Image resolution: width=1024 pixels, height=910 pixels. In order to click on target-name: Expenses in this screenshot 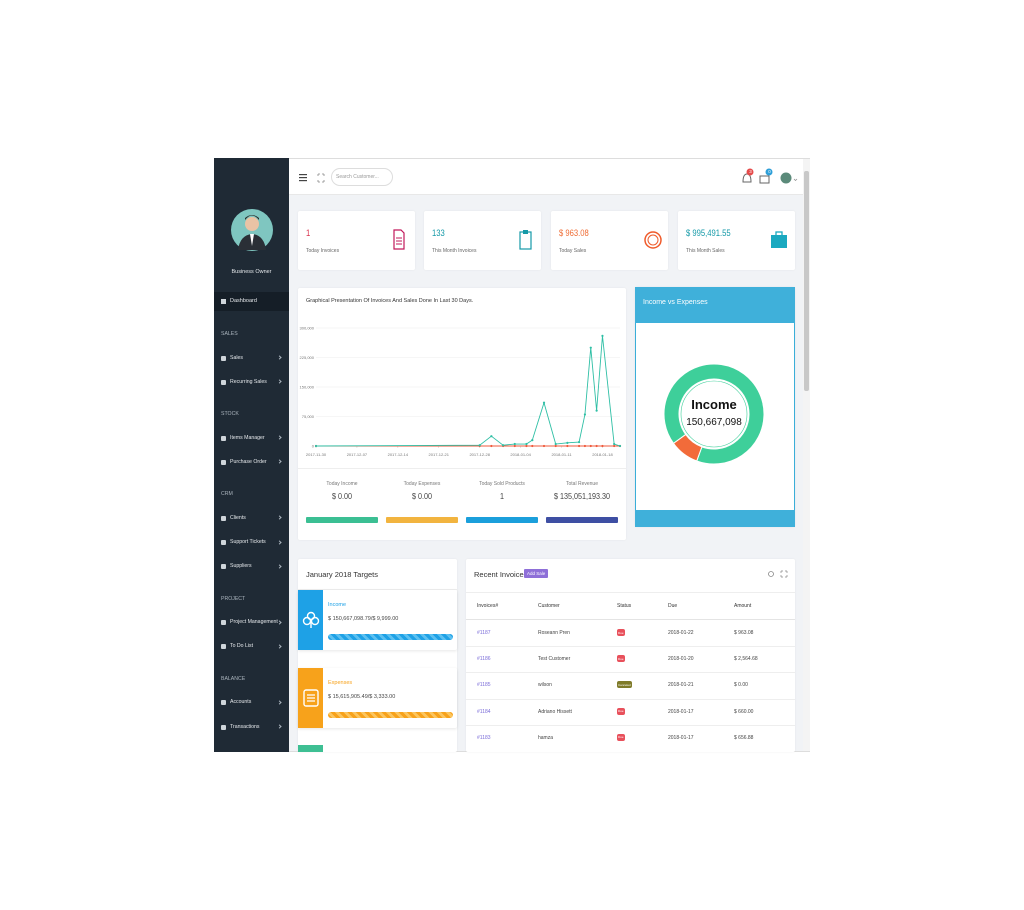, I will do `click(340, 683)`.